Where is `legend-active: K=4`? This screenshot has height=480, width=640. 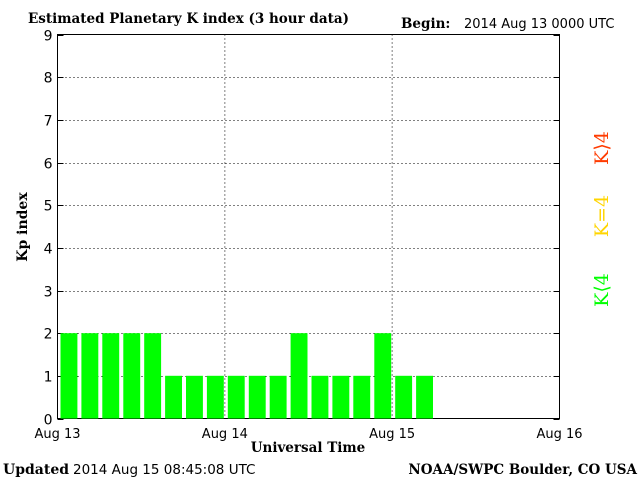
legend-active: K=4 is located at coordinates (602, 216).